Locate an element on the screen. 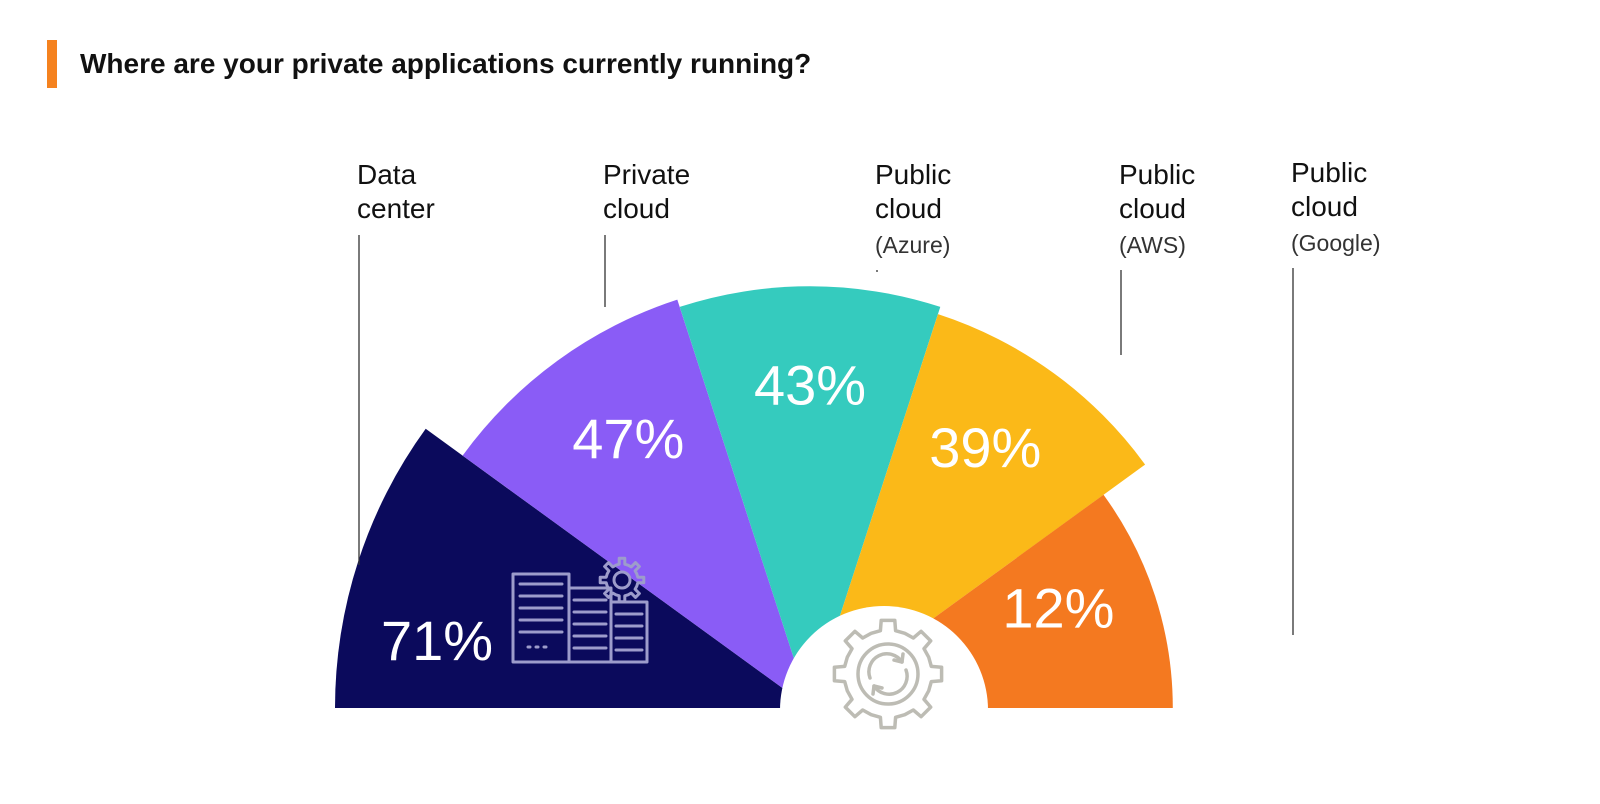  slice-data-center is located at coordinates (572, 568).